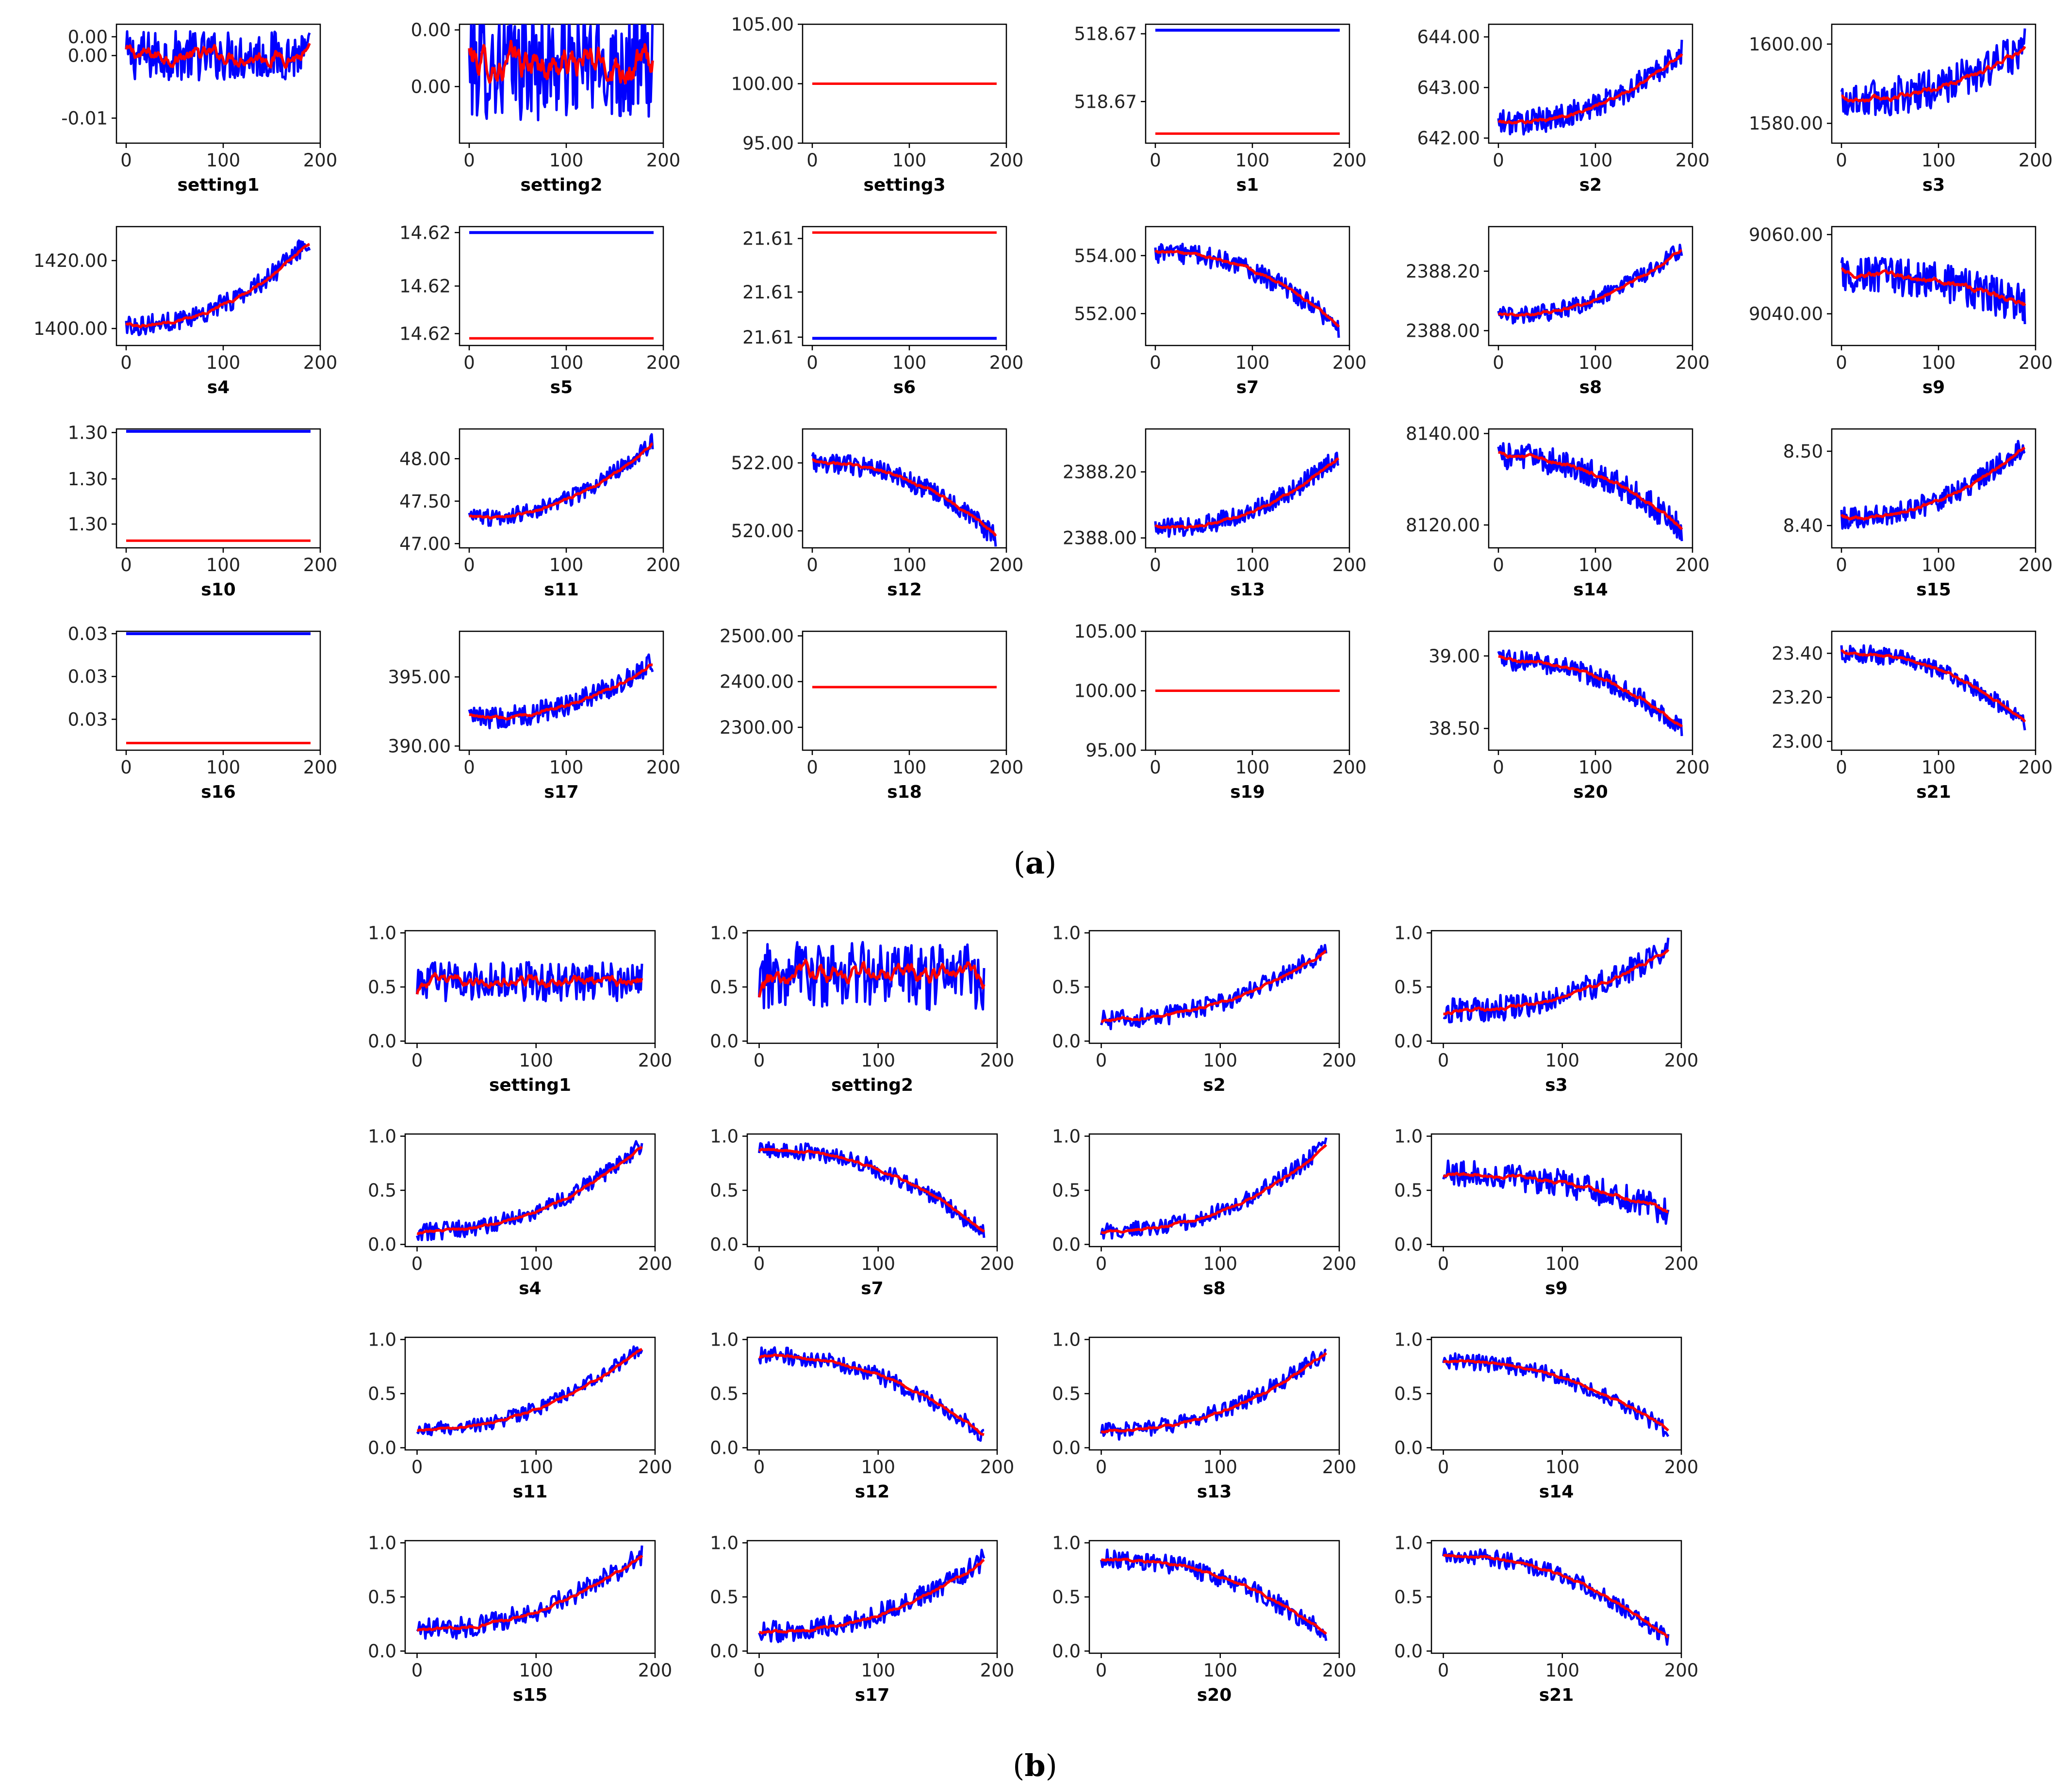 This screenshot has height=1792, width=2070. What do you see at coordinates (1220, 711) in the screenshot?
I see `subplot-s19: 0 100 200 105.00 100.00 95.00 s19` at bounding box center [1220, 711].